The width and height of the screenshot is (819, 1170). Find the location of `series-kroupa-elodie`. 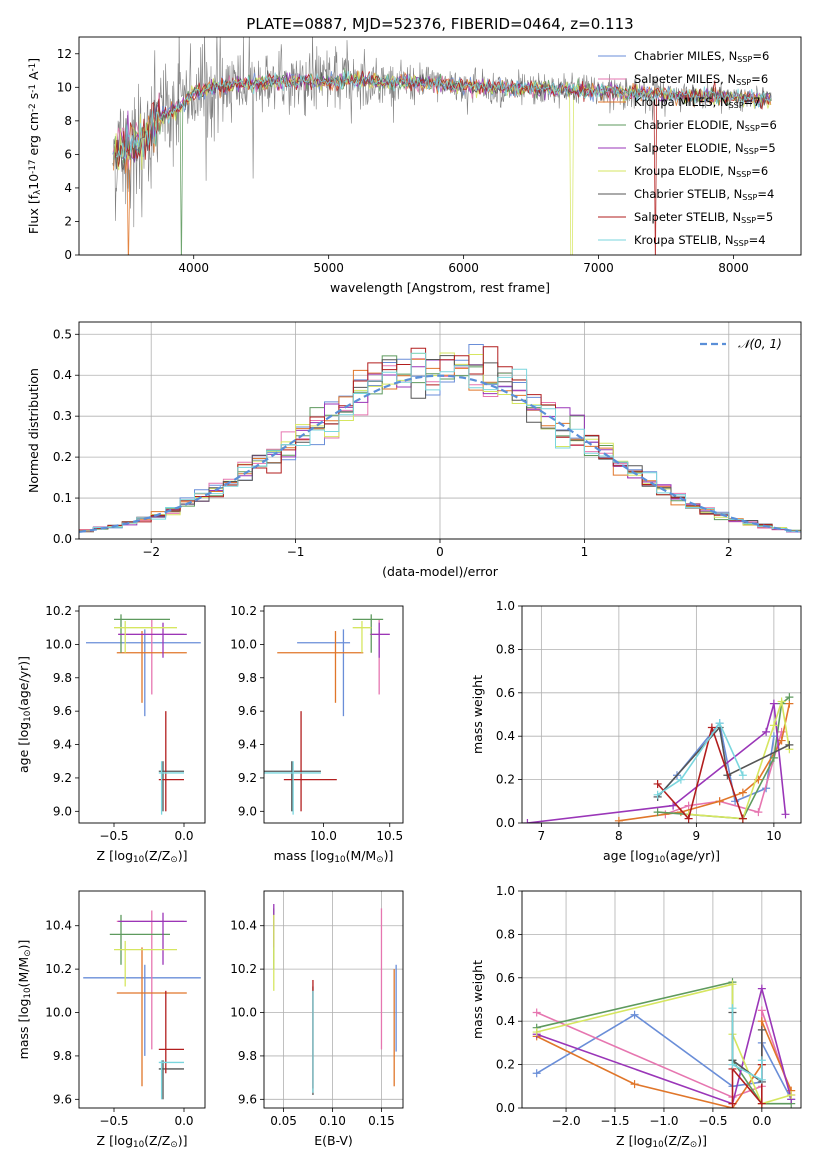

series-kroupa-elodie is located at coordinates (739, 760).